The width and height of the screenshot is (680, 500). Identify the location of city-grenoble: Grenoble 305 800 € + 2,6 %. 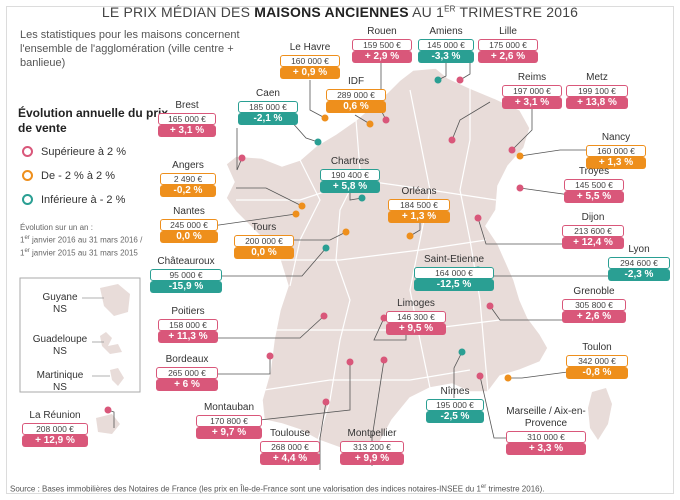
(594, 304).